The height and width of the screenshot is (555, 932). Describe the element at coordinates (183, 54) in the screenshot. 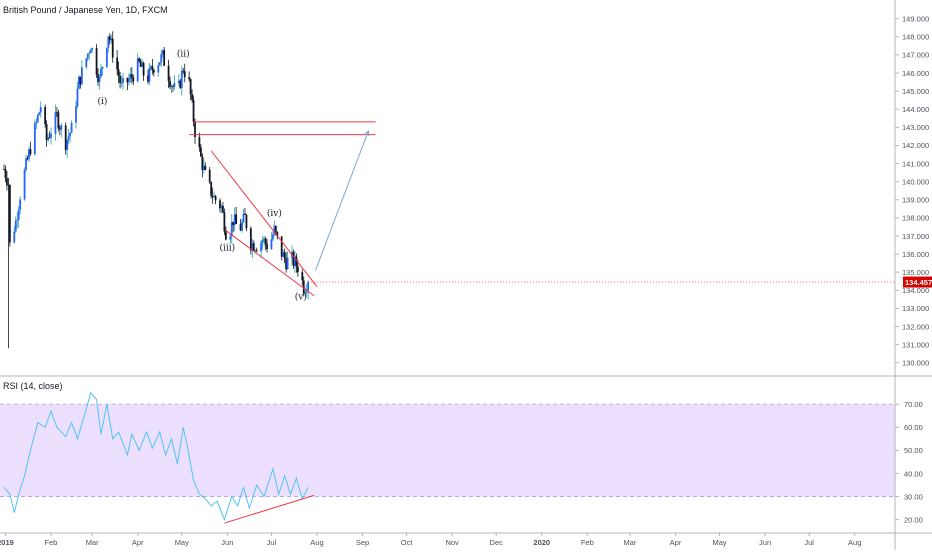

I see `wave-label: (ii)` at that location.